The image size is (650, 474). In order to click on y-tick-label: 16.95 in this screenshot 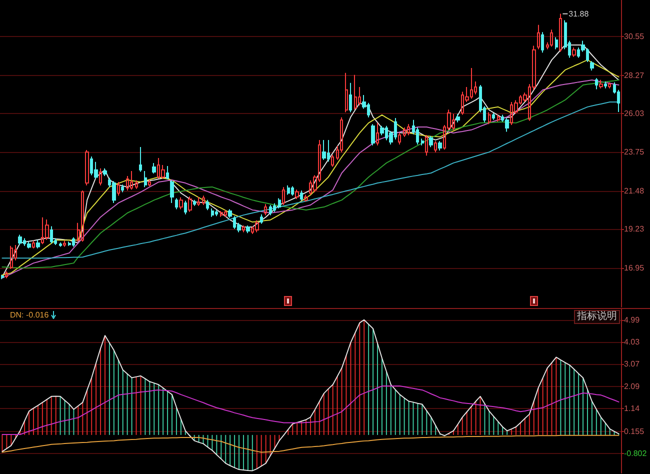, I will do `click(634, 268)`.